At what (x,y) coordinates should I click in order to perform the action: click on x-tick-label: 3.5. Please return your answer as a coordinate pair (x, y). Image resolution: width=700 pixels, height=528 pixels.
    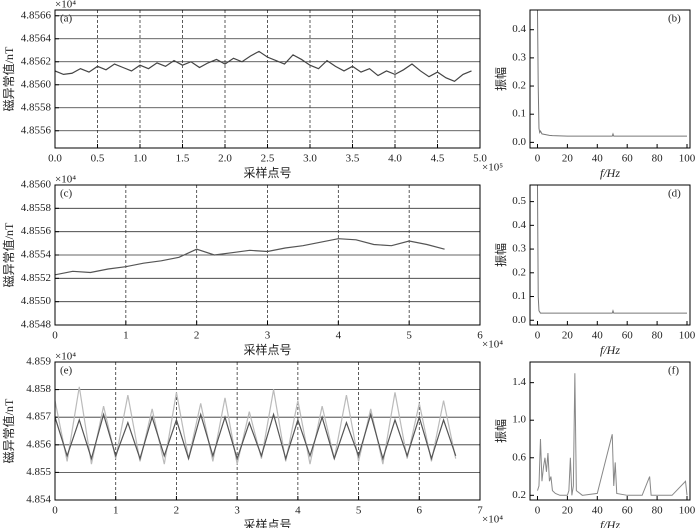
    Looking at the image, I should click on (353, 159).